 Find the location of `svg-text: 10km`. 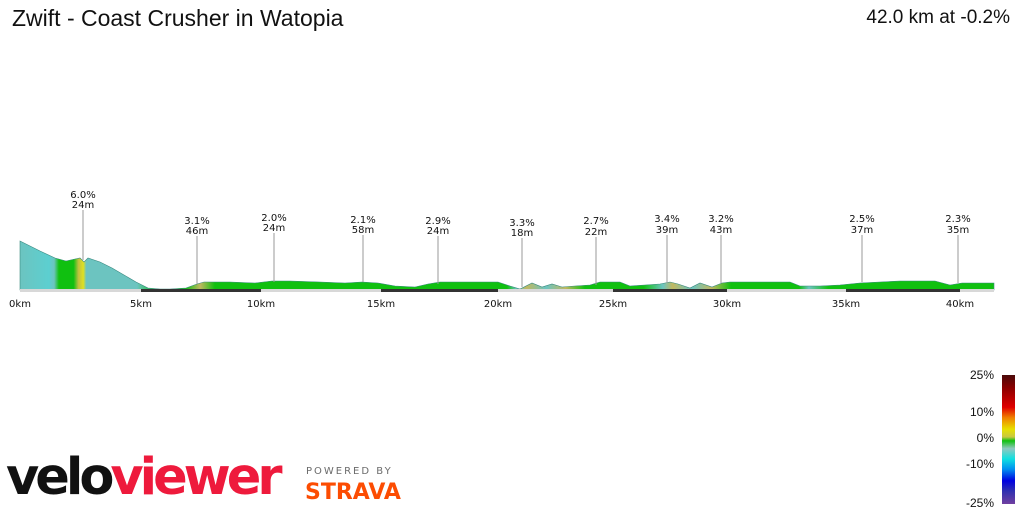

svg-text: 10km is located at coordinates (261, 304).